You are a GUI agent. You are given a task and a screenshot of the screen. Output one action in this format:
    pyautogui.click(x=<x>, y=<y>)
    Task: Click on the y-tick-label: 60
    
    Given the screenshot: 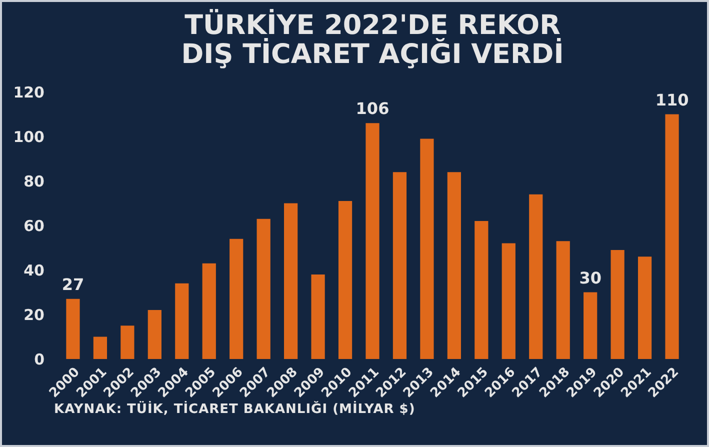 What is the action you would take?
    pyautogui.click(x=34, y=226)
    